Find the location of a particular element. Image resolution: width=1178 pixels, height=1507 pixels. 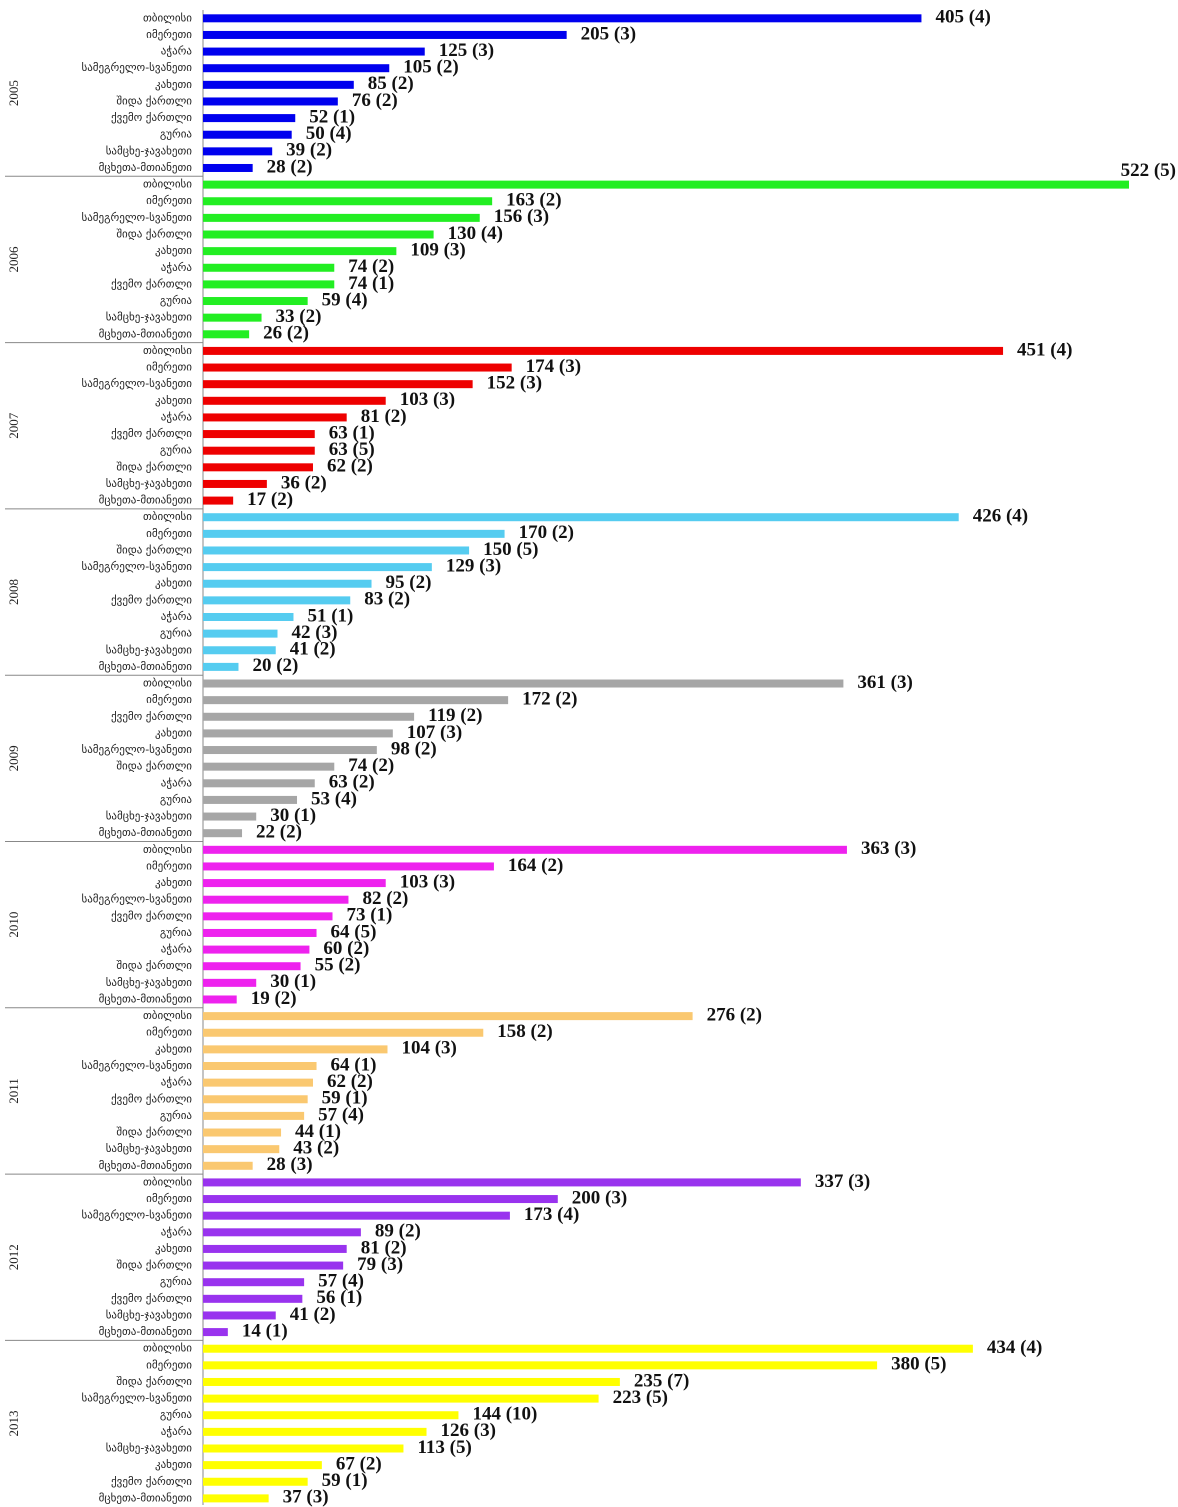

value-label: 125 (3) is located at coordinates (466, 50).